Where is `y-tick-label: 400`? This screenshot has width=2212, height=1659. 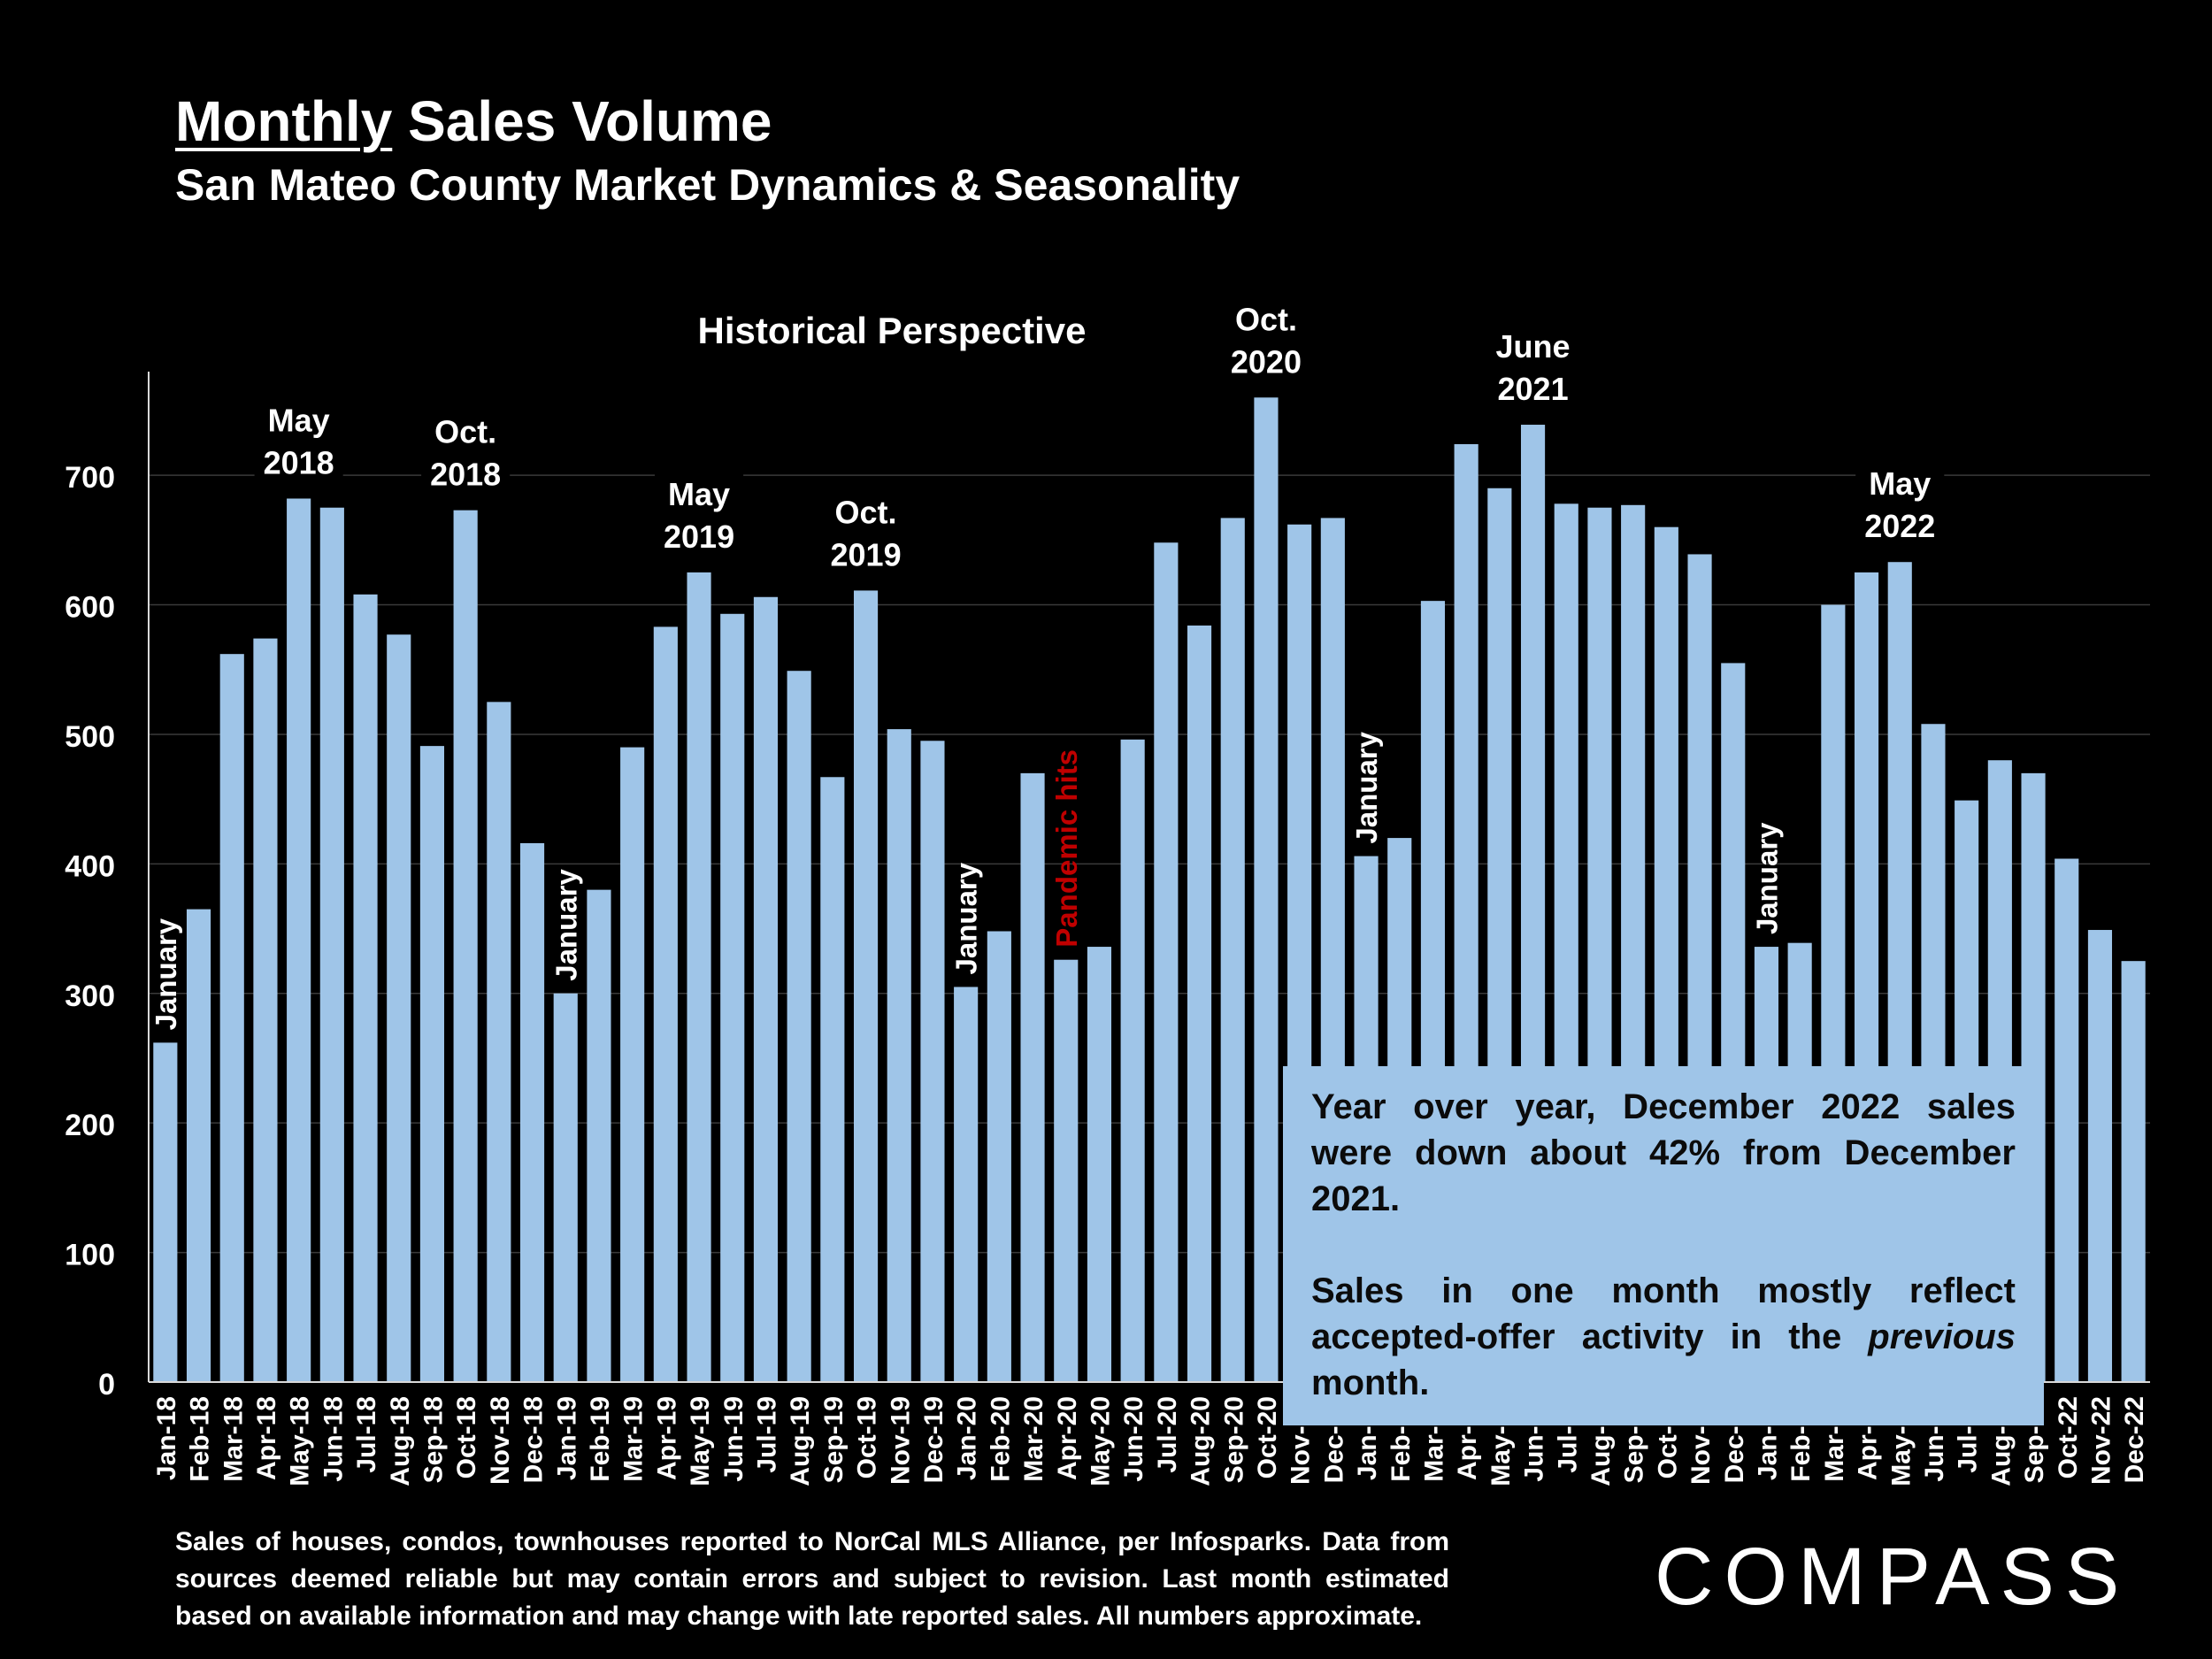 y-tick-label: 400 is located at coordinates (90, 866).